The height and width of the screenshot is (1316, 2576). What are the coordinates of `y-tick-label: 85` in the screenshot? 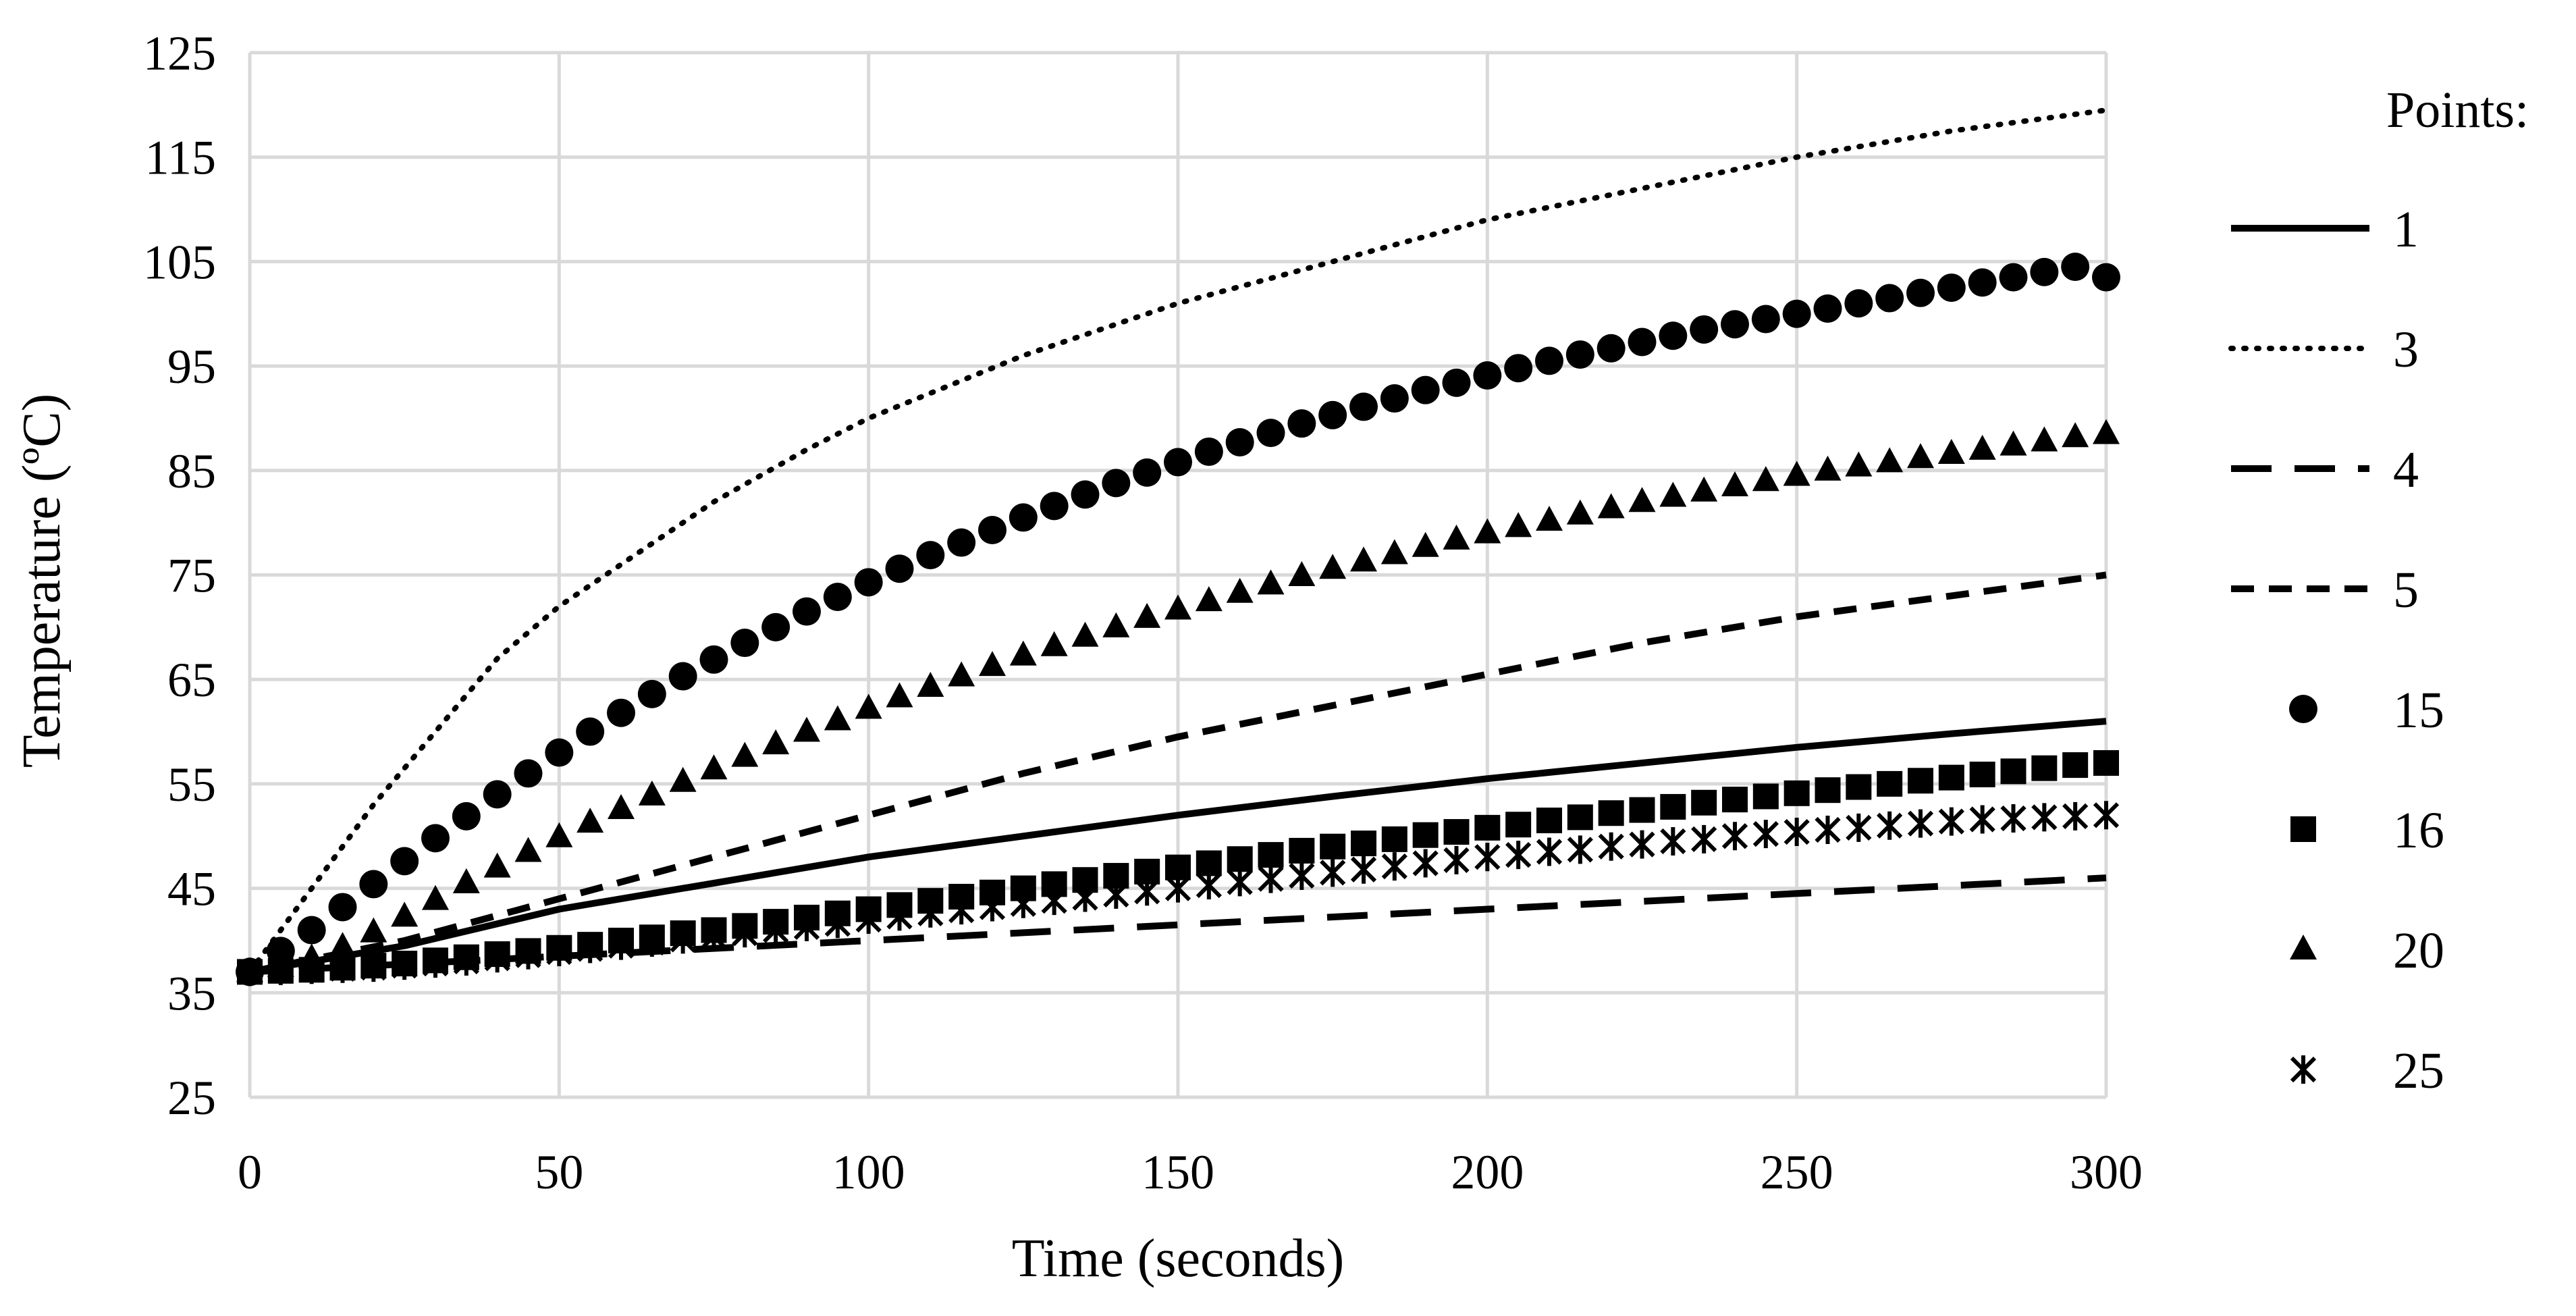 It's located at (191, 471).